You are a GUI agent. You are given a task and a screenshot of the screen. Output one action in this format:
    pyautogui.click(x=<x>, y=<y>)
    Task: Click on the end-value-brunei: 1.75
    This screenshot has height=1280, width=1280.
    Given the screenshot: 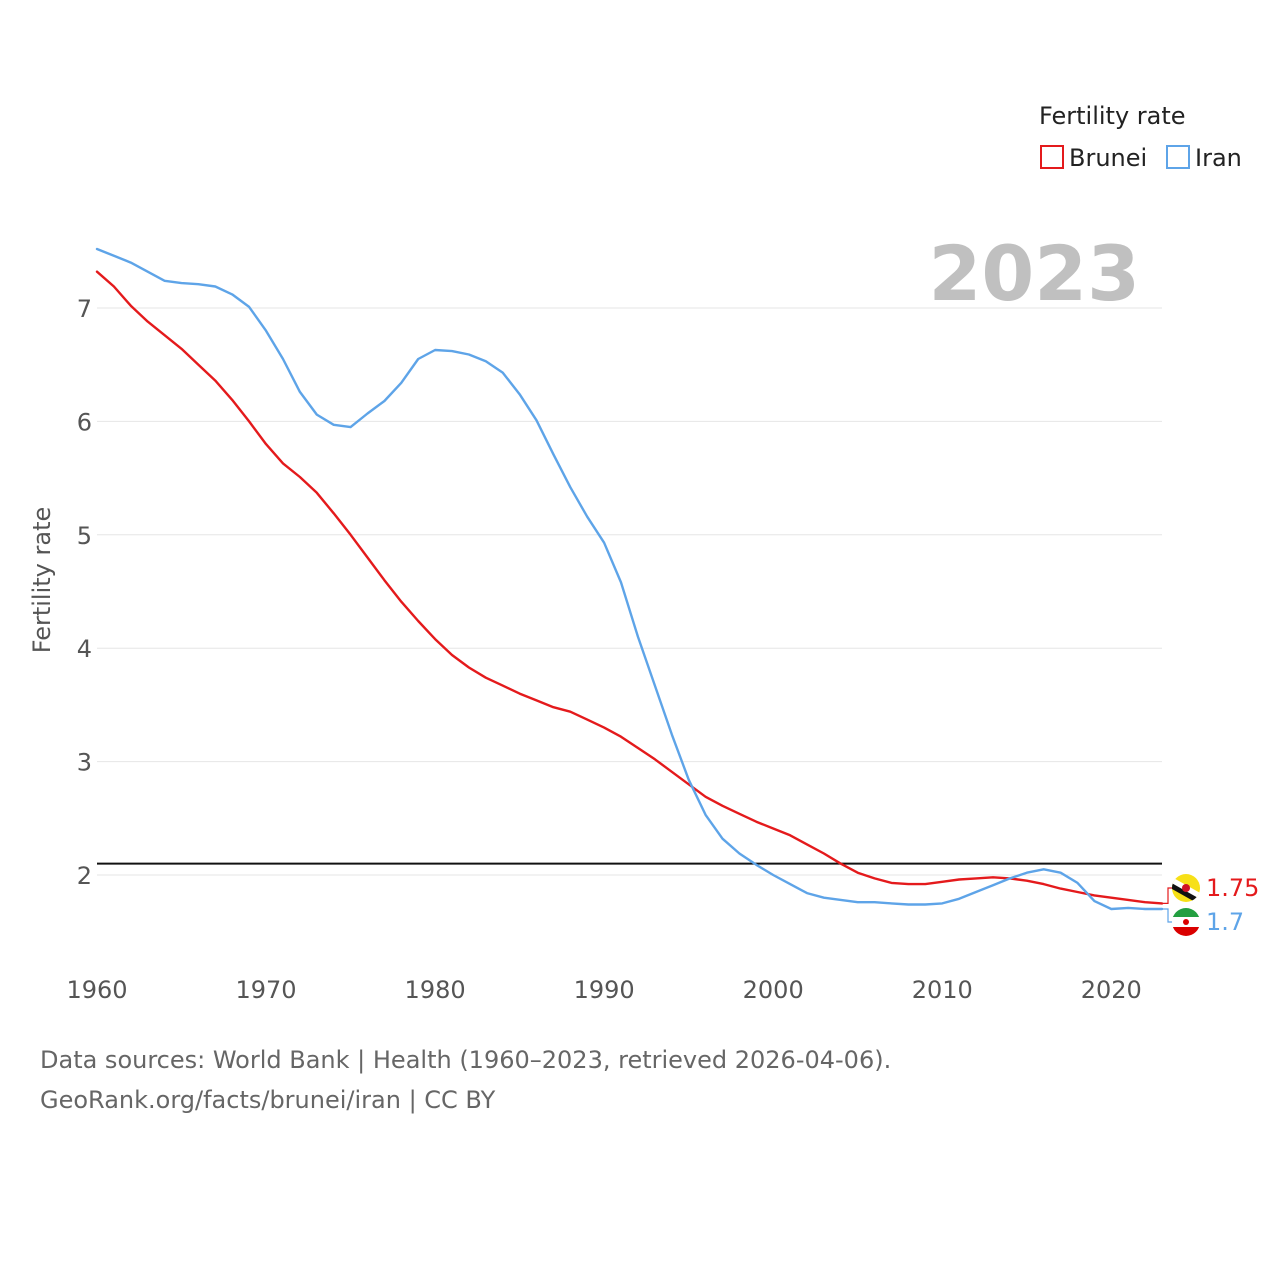 What is the action you would take?
    pyautogui.click(x=1232, y=888)
    